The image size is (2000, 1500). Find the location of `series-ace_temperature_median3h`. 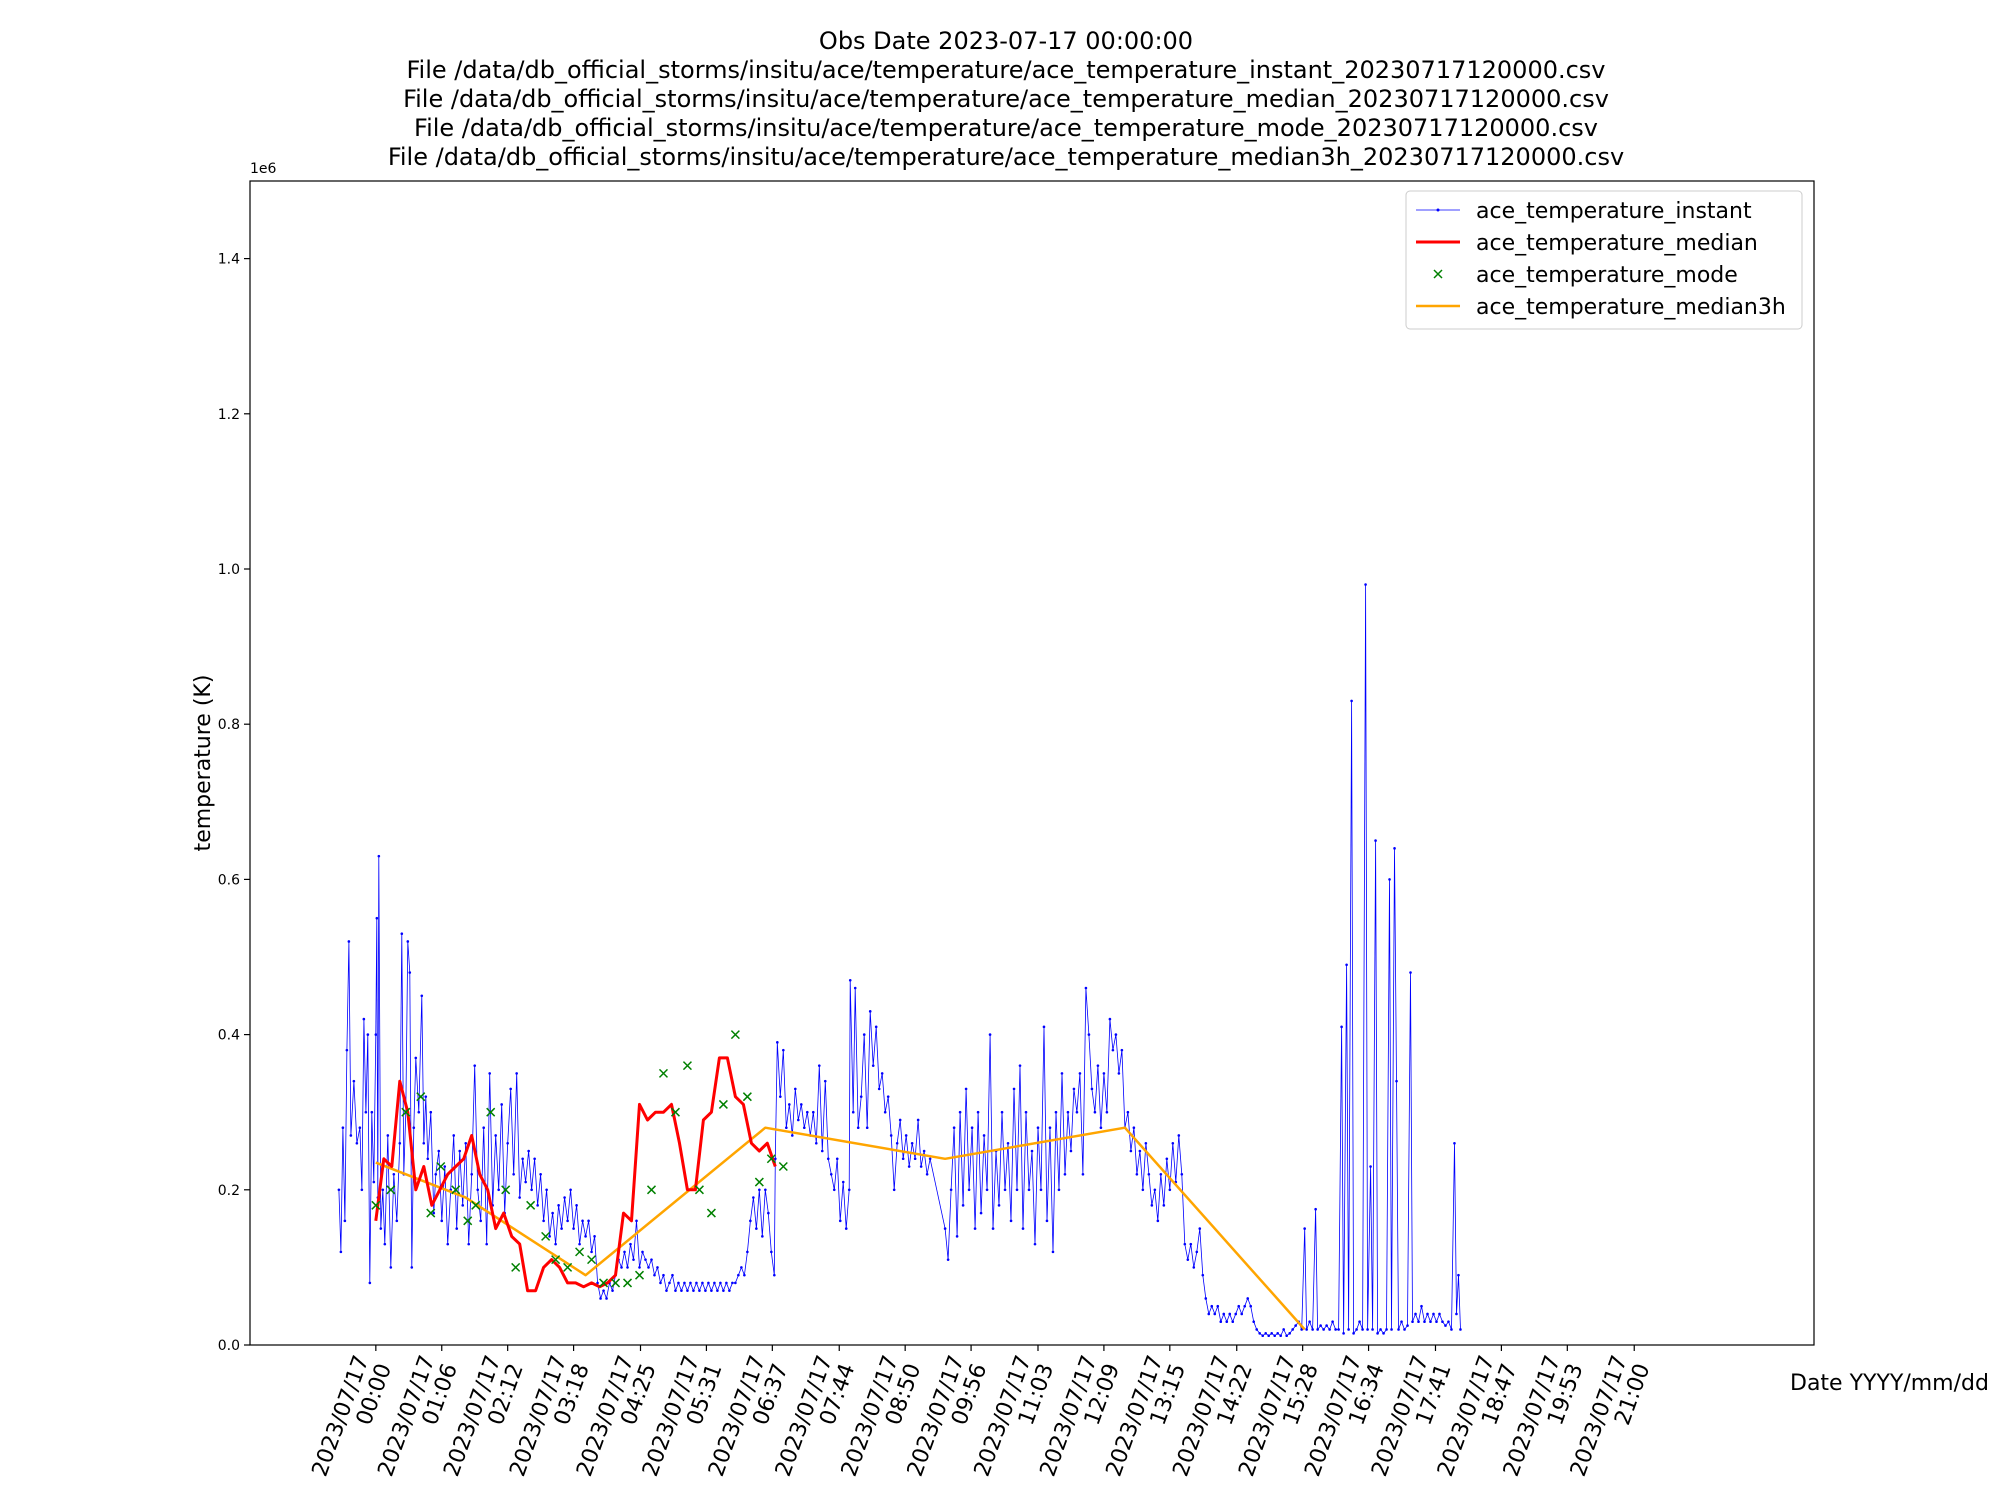

series-ace_temperature_median3h is located at coordinates (840, 1228).